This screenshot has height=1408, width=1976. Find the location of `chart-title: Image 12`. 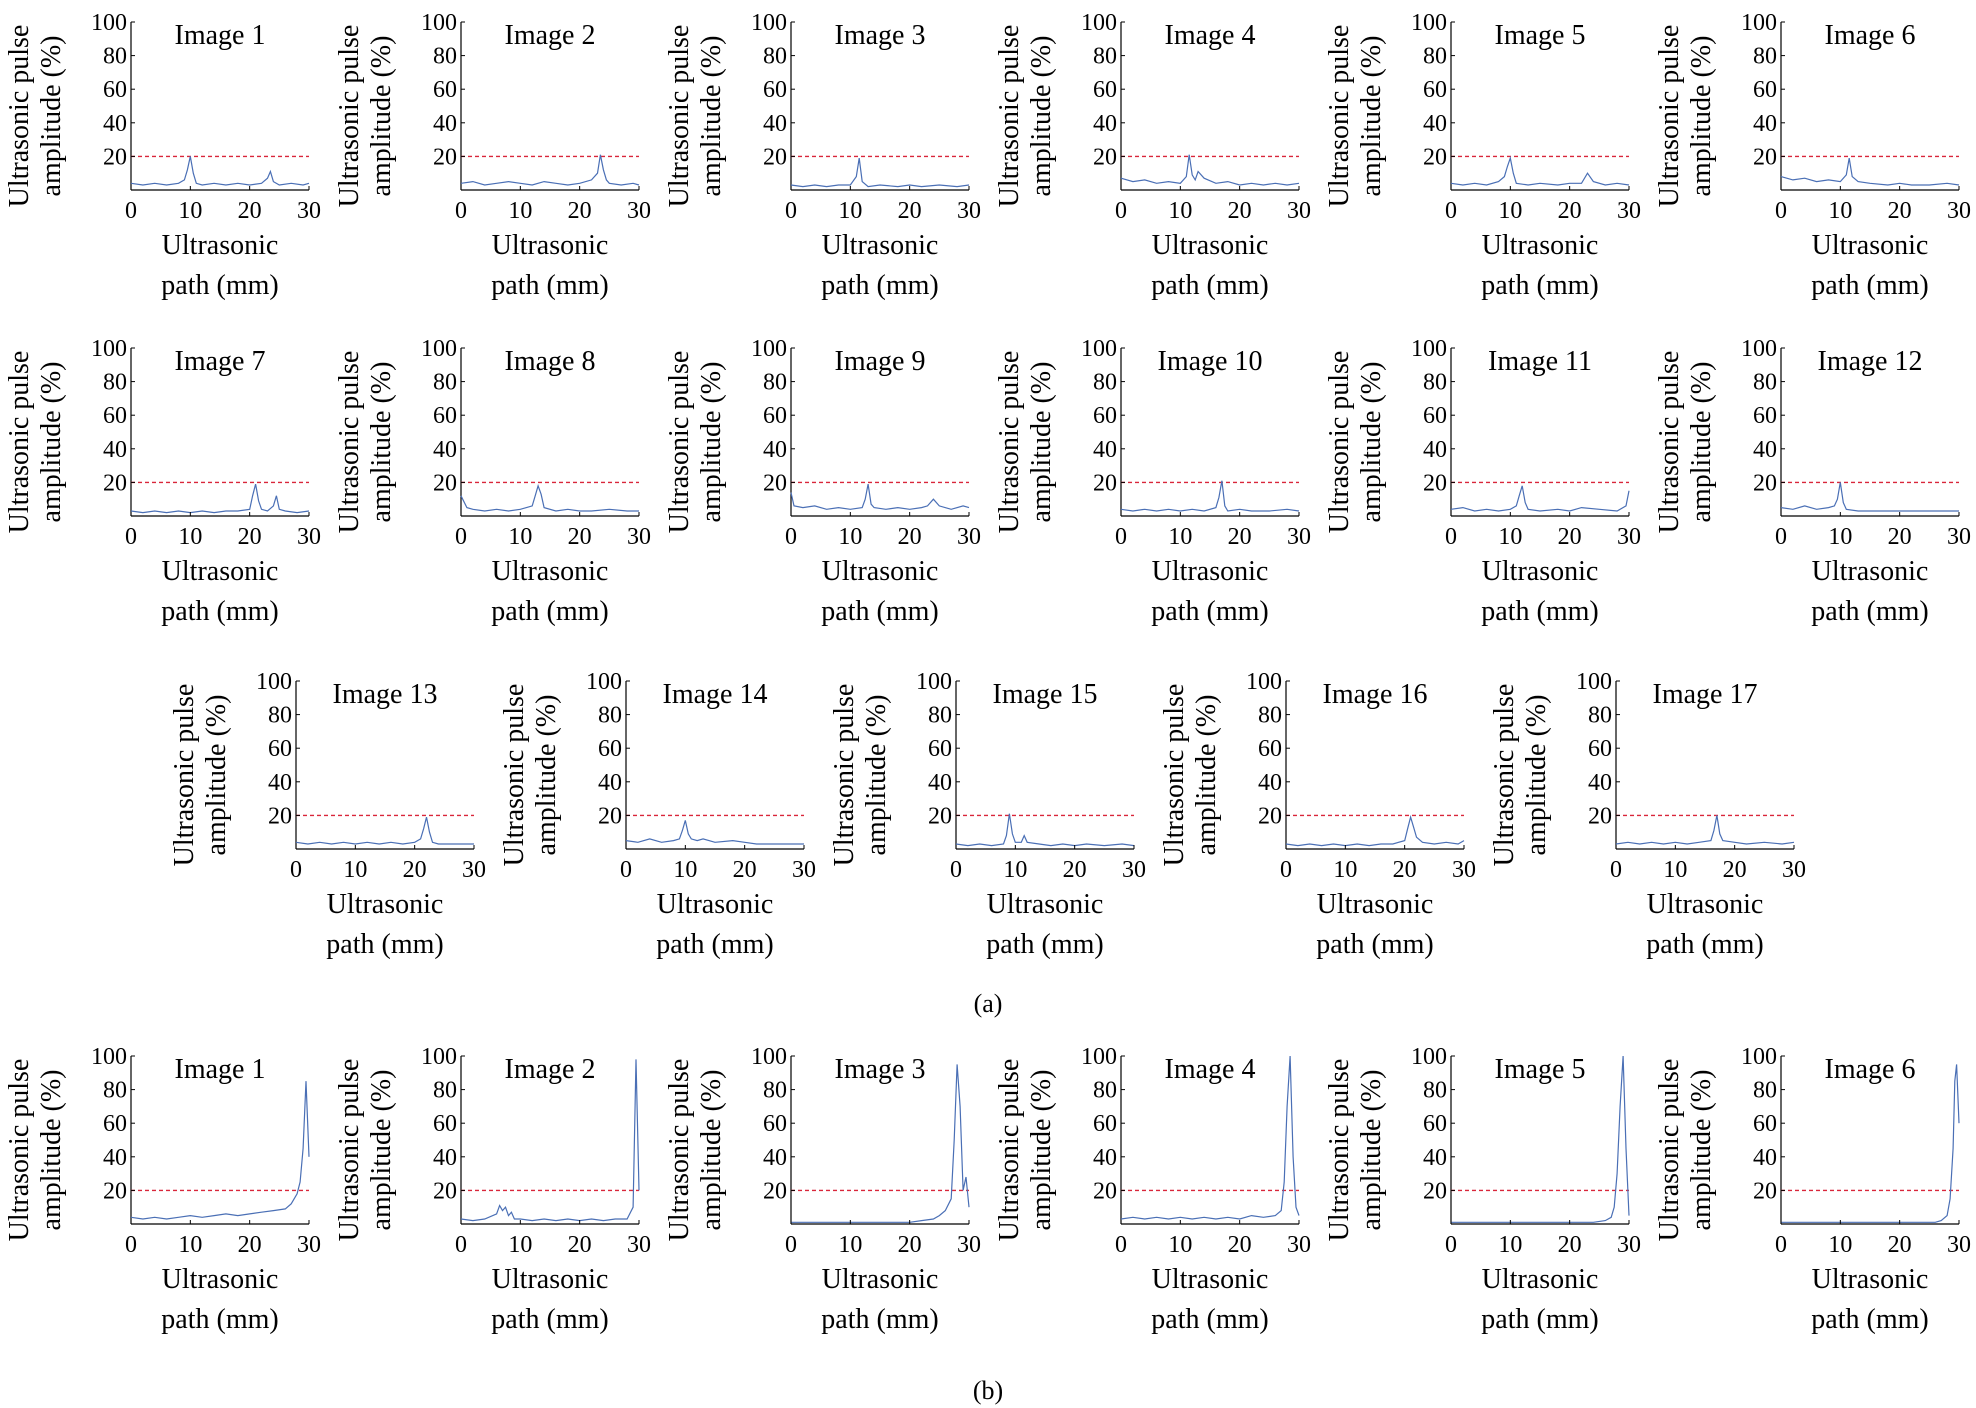

chart-title: Image 12 is located at coordinates (1870, 361).